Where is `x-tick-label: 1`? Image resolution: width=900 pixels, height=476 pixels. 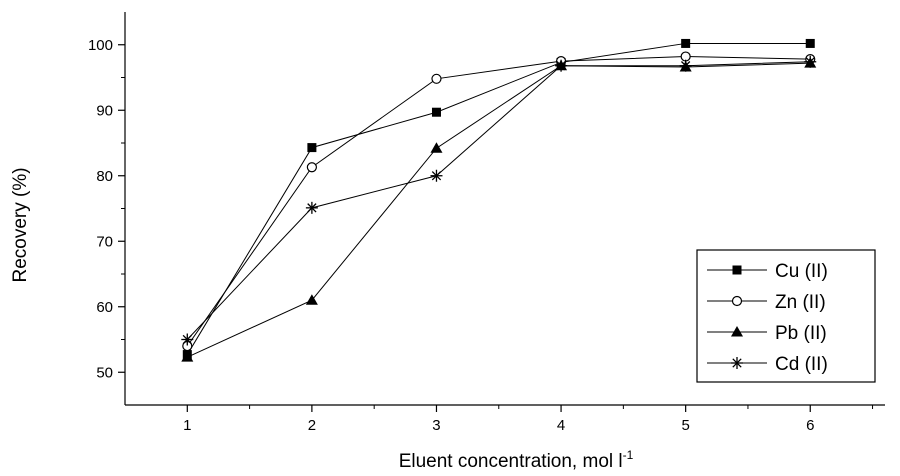
x-tick-label: 1 is located at coordinates (187, 425).